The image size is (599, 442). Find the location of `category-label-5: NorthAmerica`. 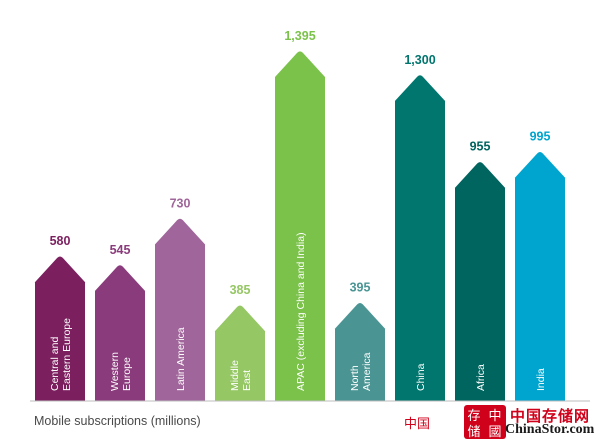

category-label-5: NorthAmerica is located at coordinates (361, 371).